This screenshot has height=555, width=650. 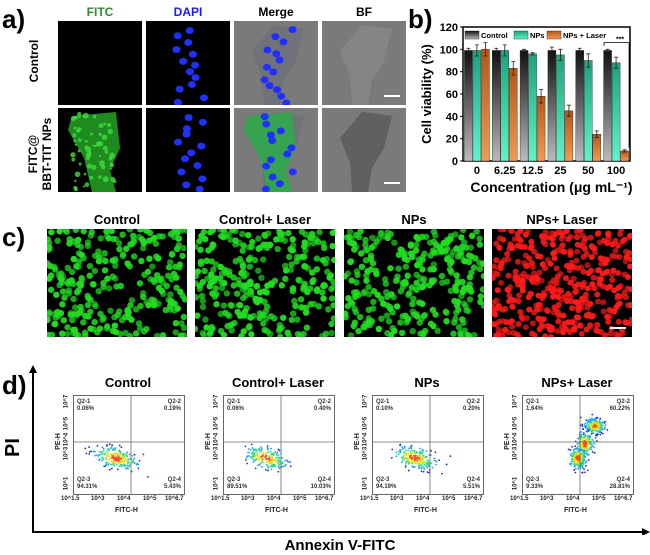 I want to click on quadrant-label: Q2-4 28.81%, so click(x=620, y=484).